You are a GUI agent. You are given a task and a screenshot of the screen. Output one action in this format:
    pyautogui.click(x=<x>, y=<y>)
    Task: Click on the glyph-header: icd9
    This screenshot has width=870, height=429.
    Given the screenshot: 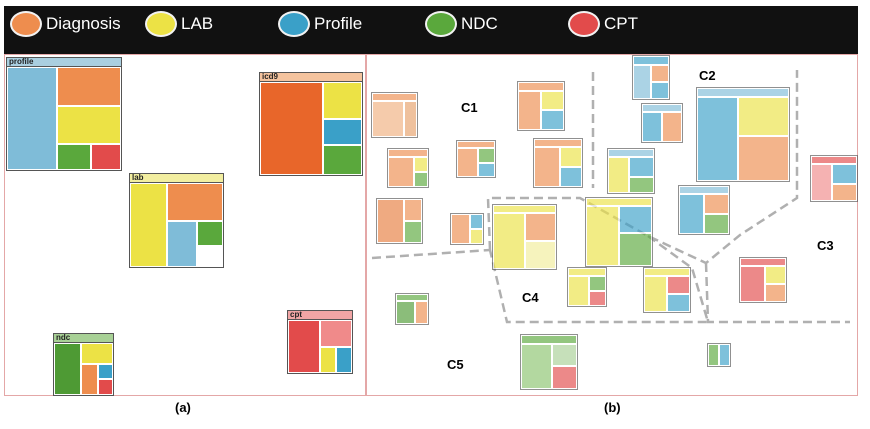 What is the action you would take?
    pyautogui.click(x=311, y=77)
    